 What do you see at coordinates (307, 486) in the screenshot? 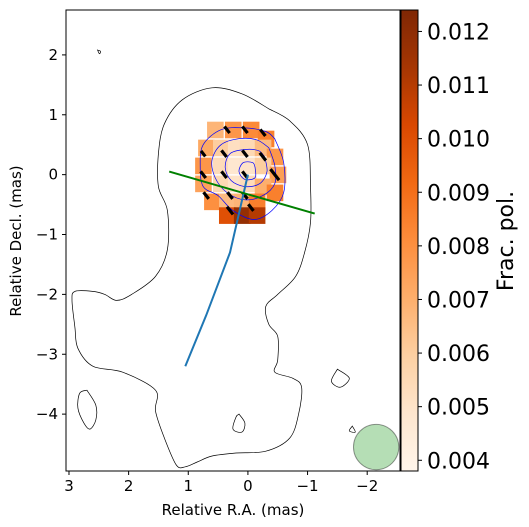
I see `x-tick-label-4: −1` at bounding box center [307, 486].